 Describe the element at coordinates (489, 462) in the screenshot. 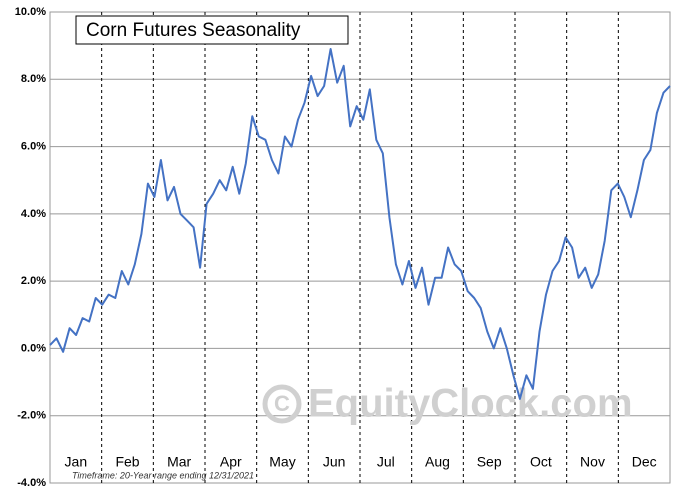

I see `x-tick-label: Sep` at that location.